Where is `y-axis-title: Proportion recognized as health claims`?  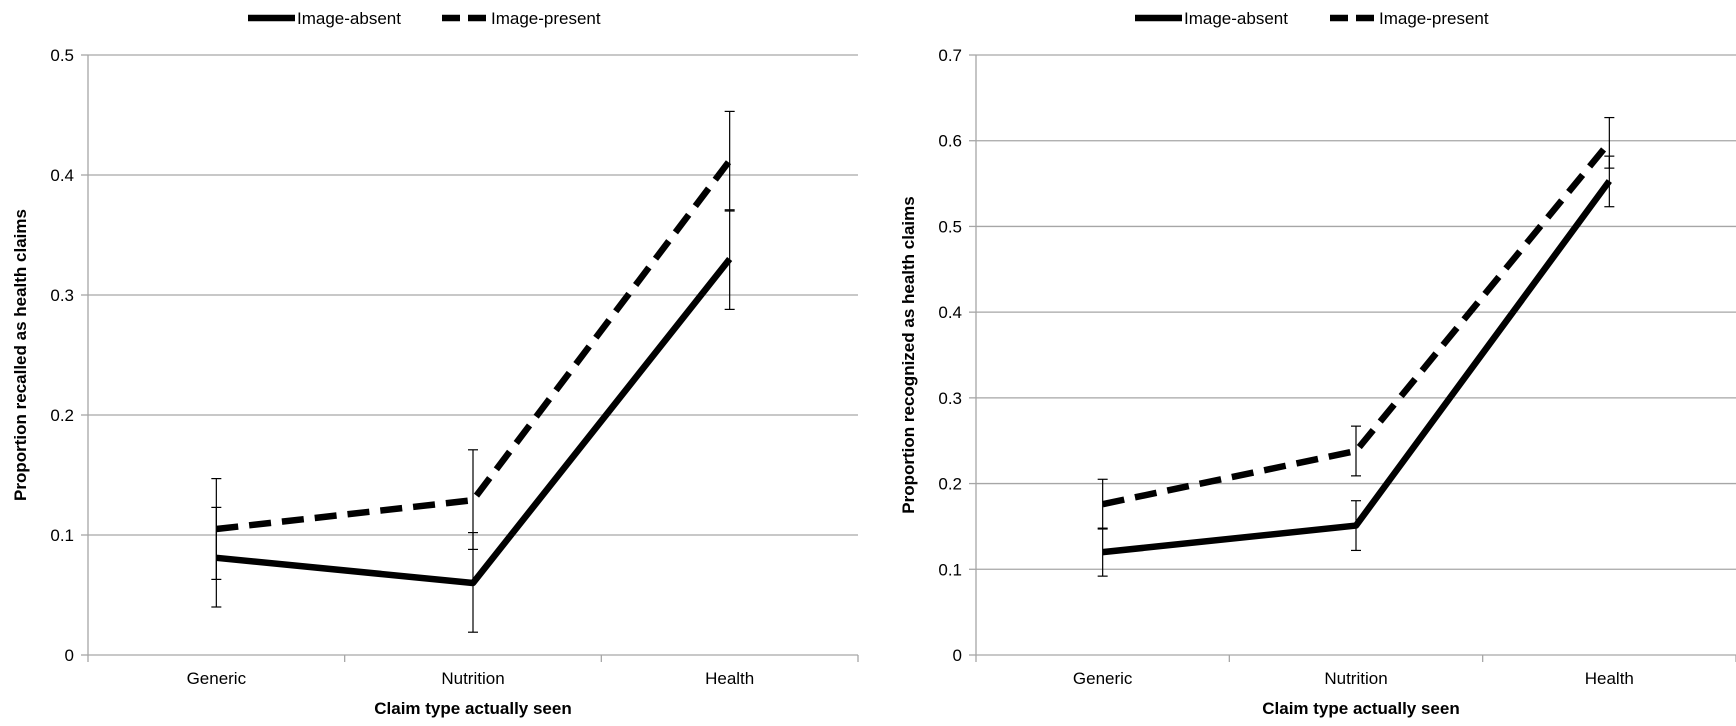
y-axis-title: Proportion recognized as health claims is located at coordinates (908, 354).